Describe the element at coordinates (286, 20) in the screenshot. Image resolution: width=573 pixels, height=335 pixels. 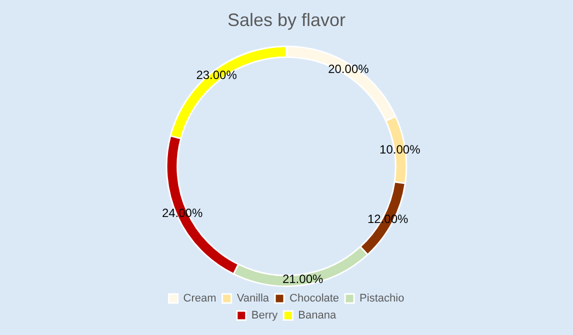
I see `chart-title: Sales by flavor` at that location.